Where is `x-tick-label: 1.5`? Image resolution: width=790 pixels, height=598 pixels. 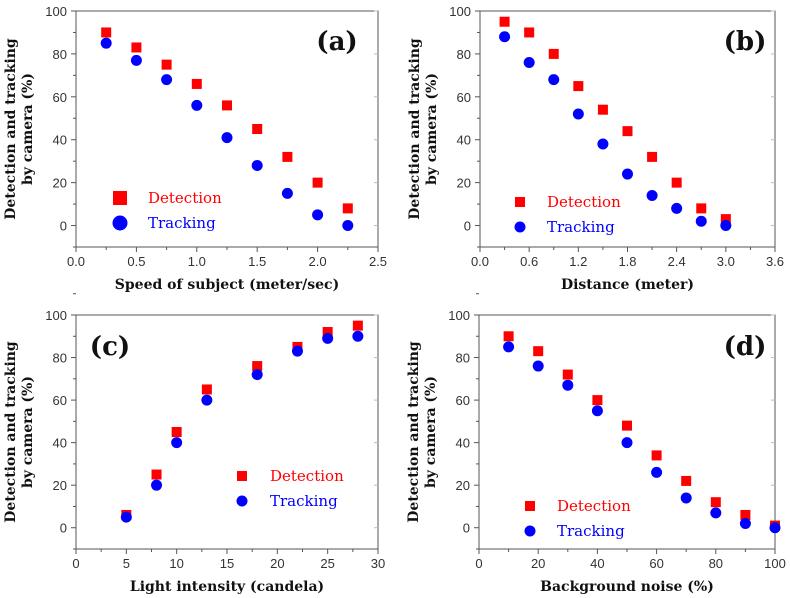 x-tick-label: 1.5 is located at coordinates (257, 261).